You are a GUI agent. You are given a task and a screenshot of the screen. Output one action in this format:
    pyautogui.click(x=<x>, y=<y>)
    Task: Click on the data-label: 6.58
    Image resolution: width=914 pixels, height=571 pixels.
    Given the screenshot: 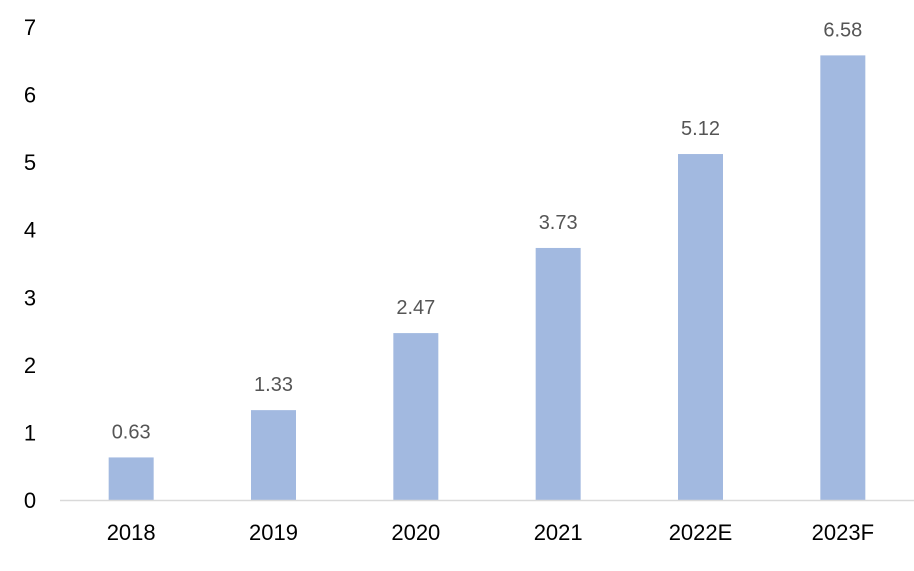 What is the action you would take?
    pyautogui.click(x=842, y=30)
    